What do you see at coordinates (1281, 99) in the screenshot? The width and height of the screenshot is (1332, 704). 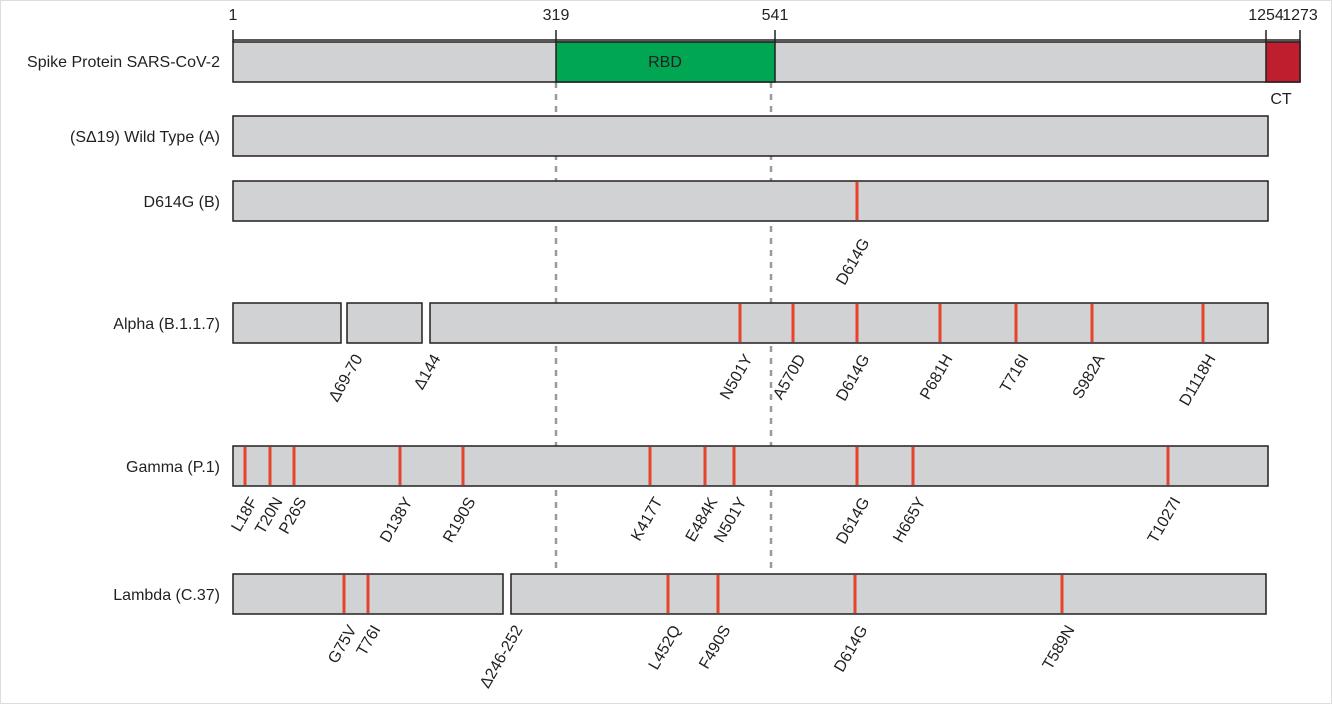 I see `domain-label: CT` at bounding box center [1281, 99].